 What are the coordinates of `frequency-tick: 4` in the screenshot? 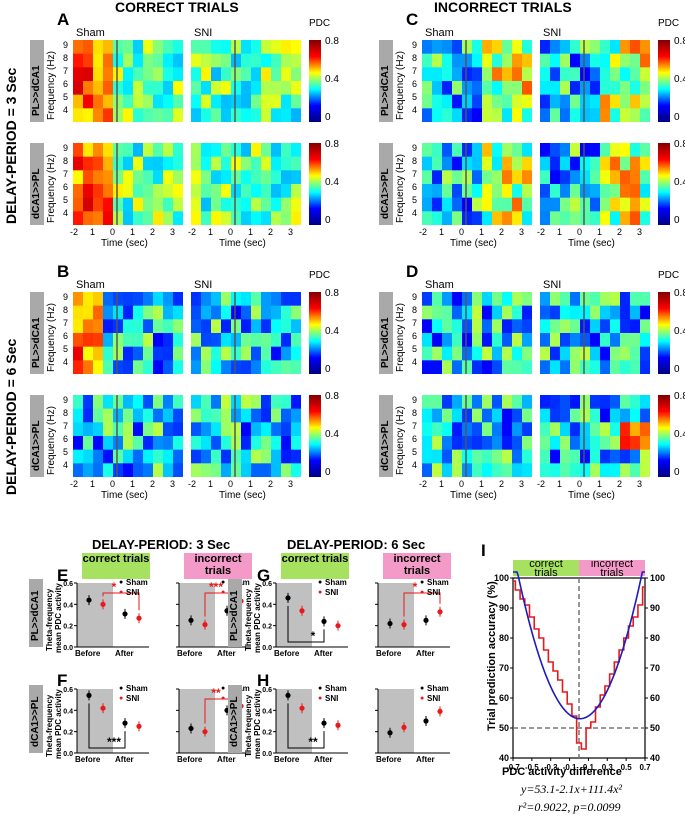 It's located at (415, 213).